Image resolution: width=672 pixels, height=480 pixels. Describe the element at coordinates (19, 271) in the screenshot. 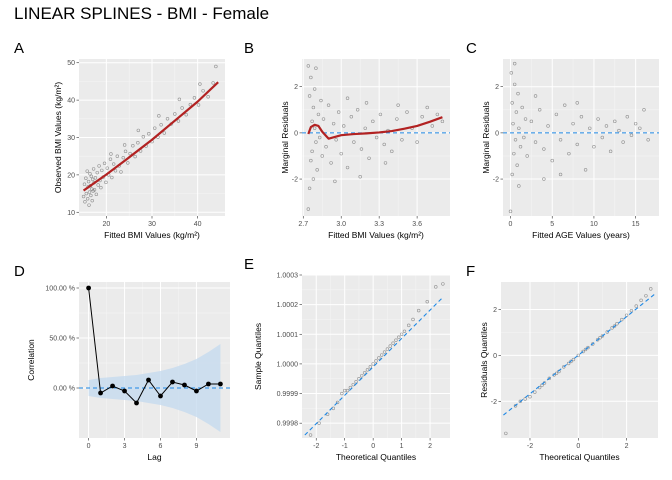

I see `panel-tag: D` at that location.